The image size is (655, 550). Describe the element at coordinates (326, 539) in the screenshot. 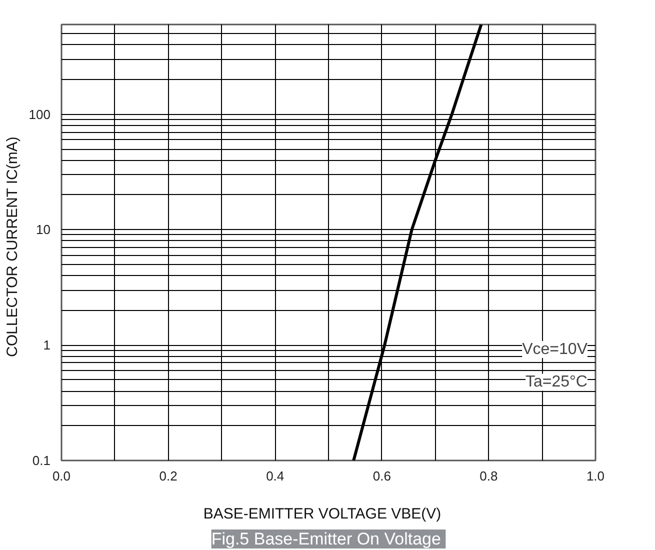

I see `text: Fig.5 Base-Emitter On Voltage` at that location.